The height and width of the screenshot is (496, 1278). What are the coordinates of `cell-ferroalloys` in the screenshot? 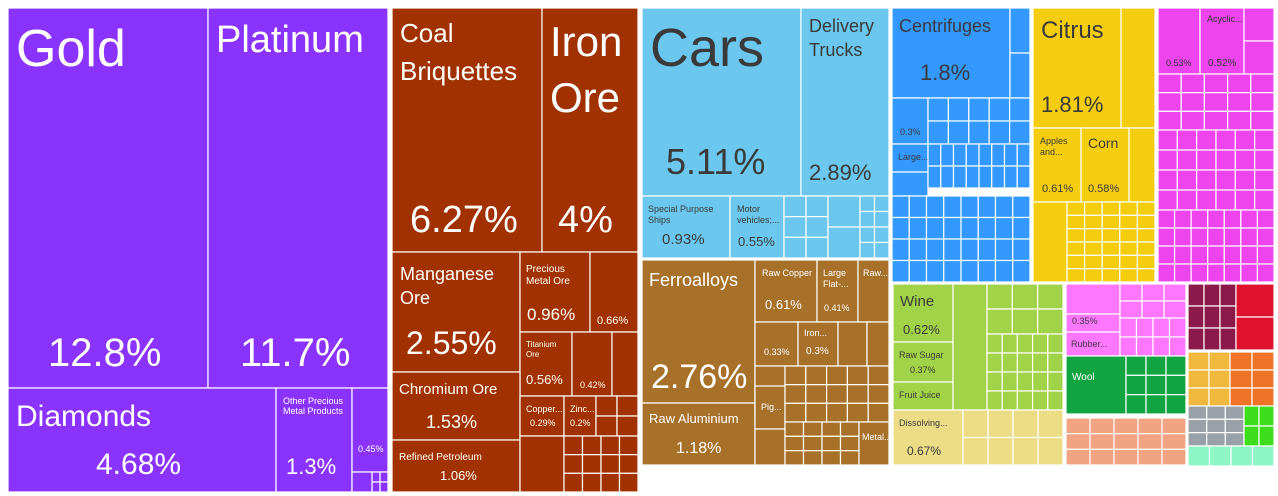 It's located at (698, 331).